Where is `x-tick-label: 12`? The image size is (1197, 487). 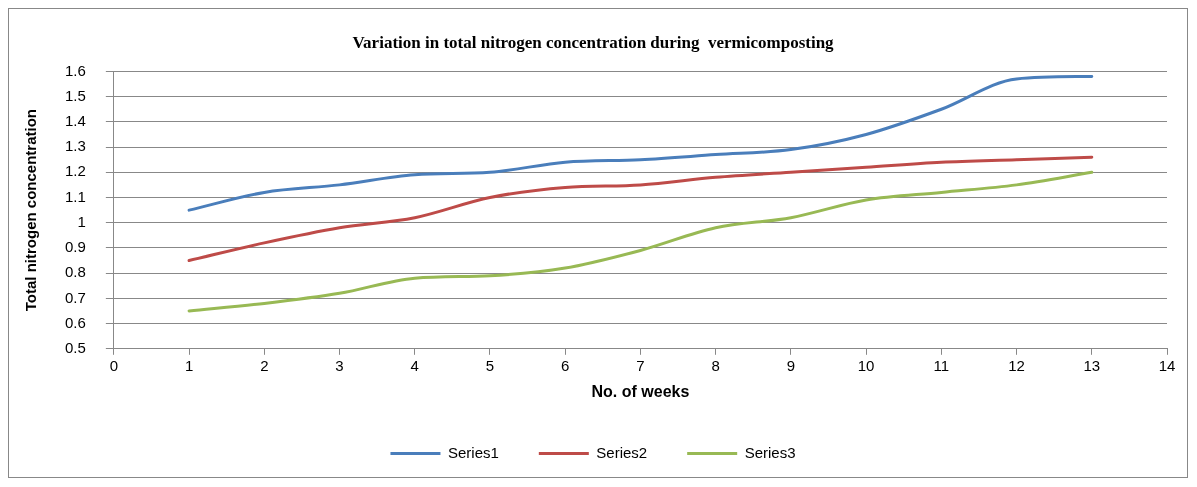 x-tick-label: 12 is located at coordinates (1016, 365).